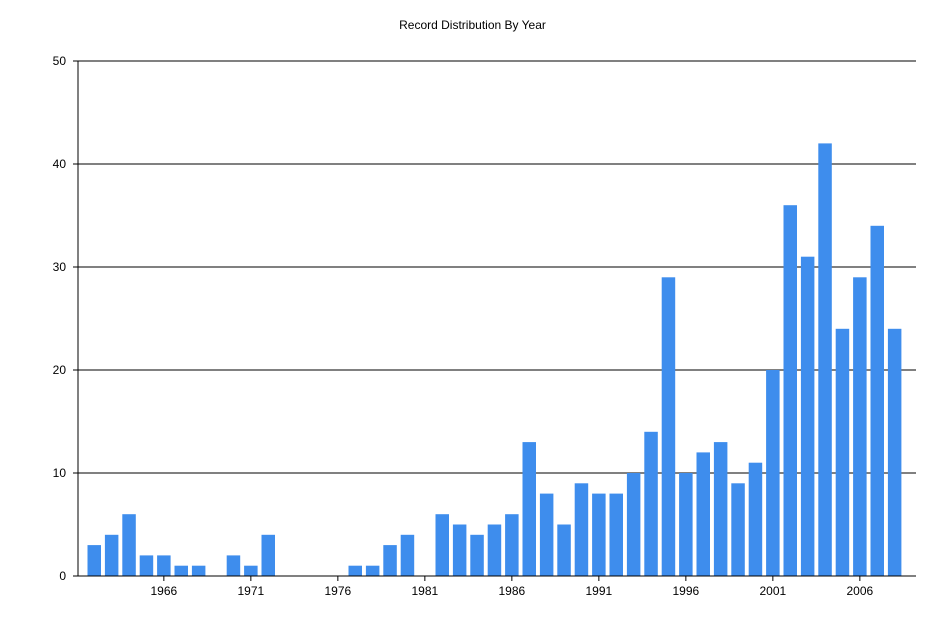 This screenshot has width=945, height=630. Describe the element at coordinates (60, 164) in the screenshot. I see `y-tick-label: 40` at that location.